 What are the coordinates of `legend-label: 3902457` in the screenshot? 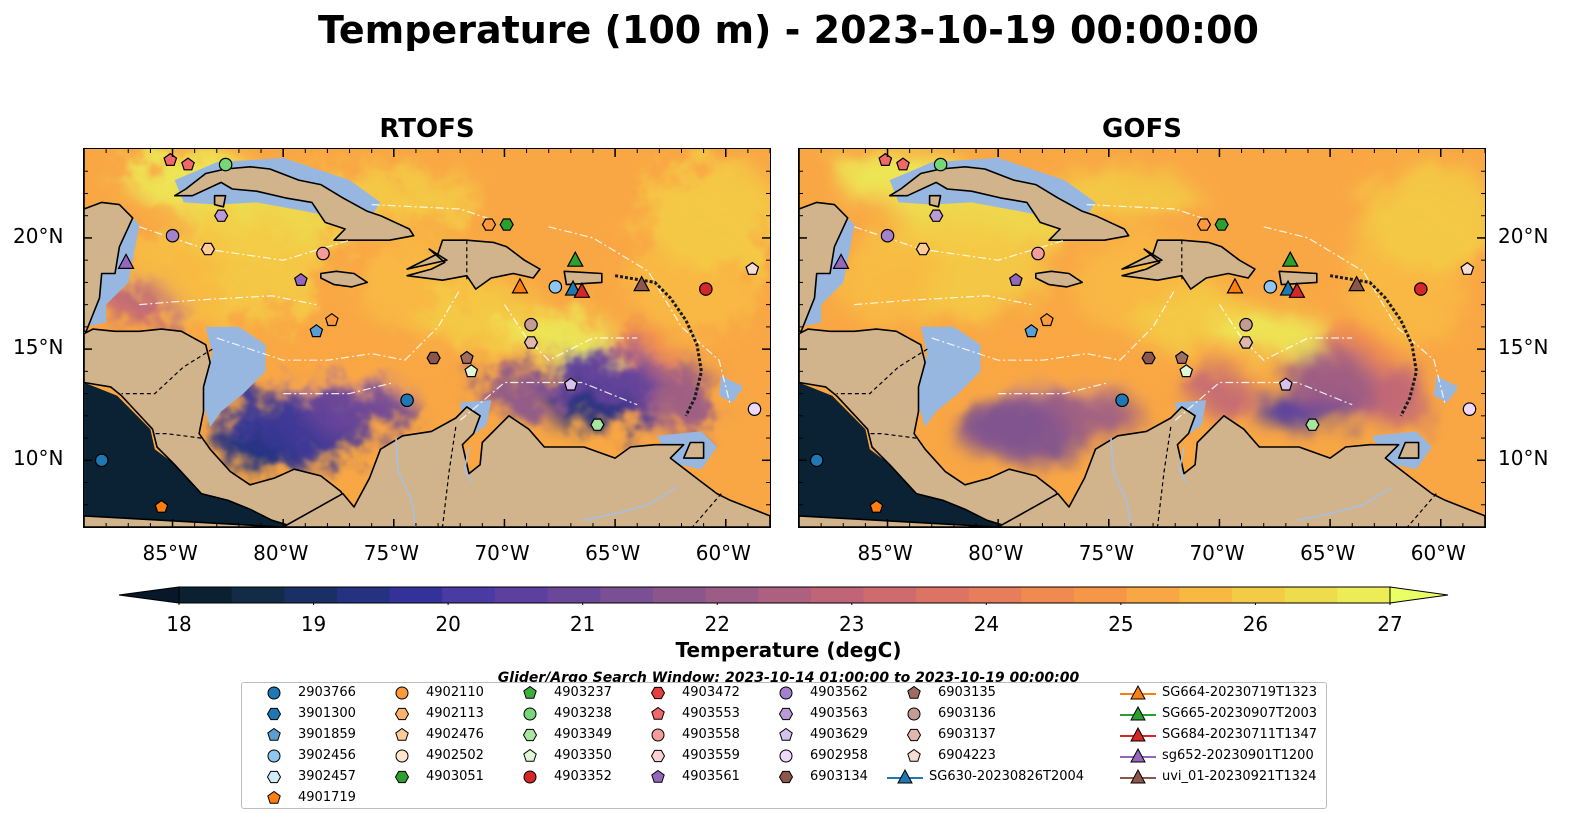 It's located at (327, 776).